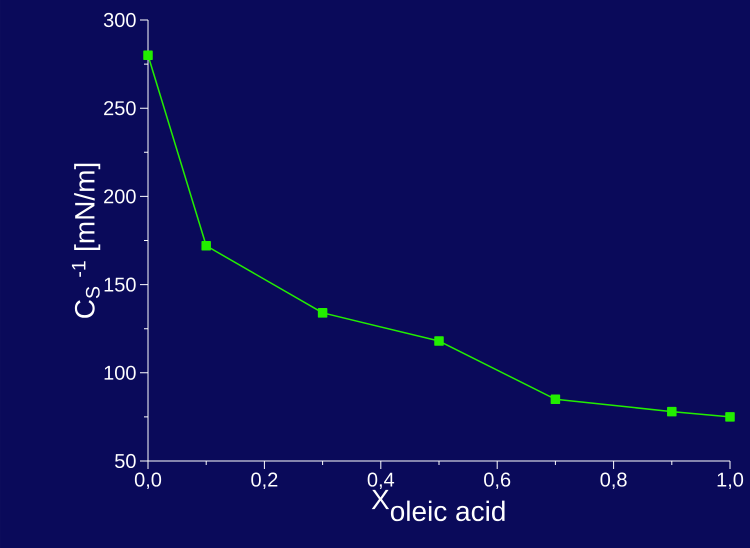 This screenshot has height=548, width=750. Describe the element at coordinates (120, 285) in the screenshot. I see `y-tick-label: 150` at that location.